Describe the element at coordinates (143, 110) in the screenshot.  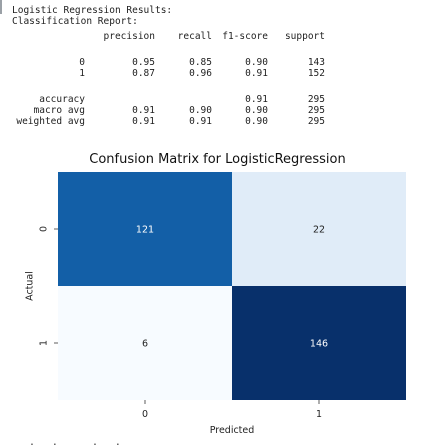
I see `macro-avg-precision: 0.91` at that location.